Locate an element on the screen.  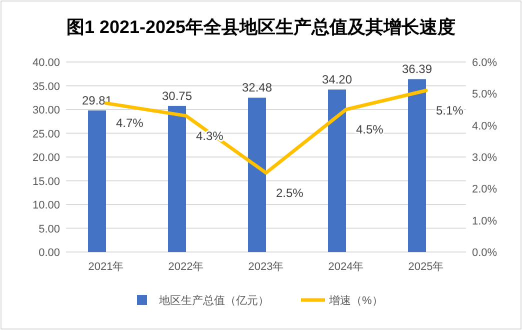
data-label: 4.7% is located at coordinates (130, 123).